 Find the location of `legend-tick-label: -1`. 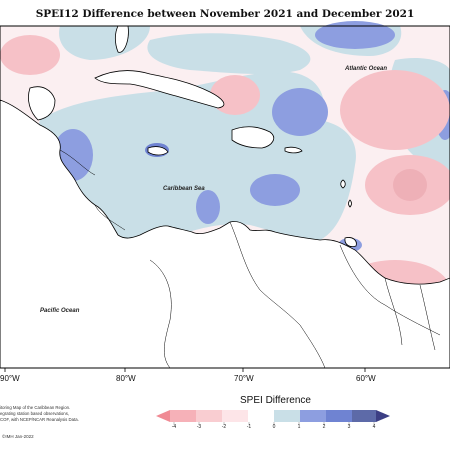

legend-tick-label: -1 is located at coordinates (249, 427).